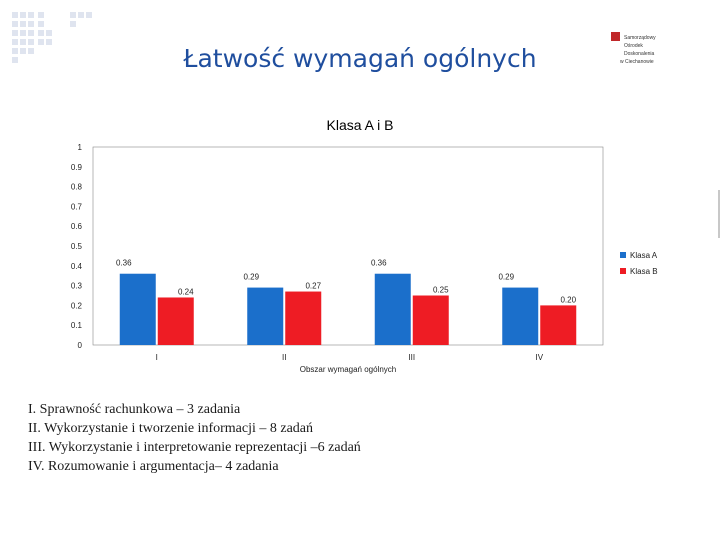  I want to click on x-tick-label: I, so click(157, 357).